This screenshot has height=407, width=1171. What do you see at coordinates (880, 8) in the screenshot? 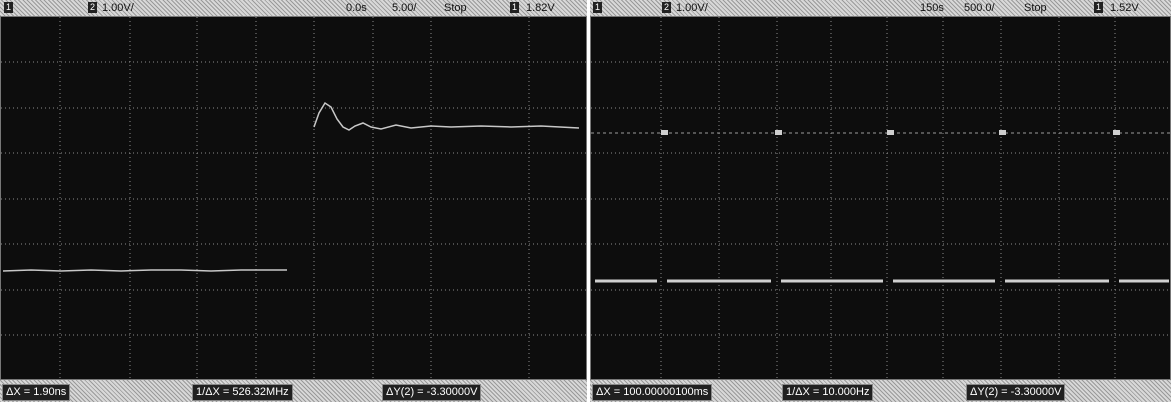
I see `right-toolbar: 1 2 1.00V/ 150s 500.0/ Stop 1 1.52V` at bounding box center [880, 8].